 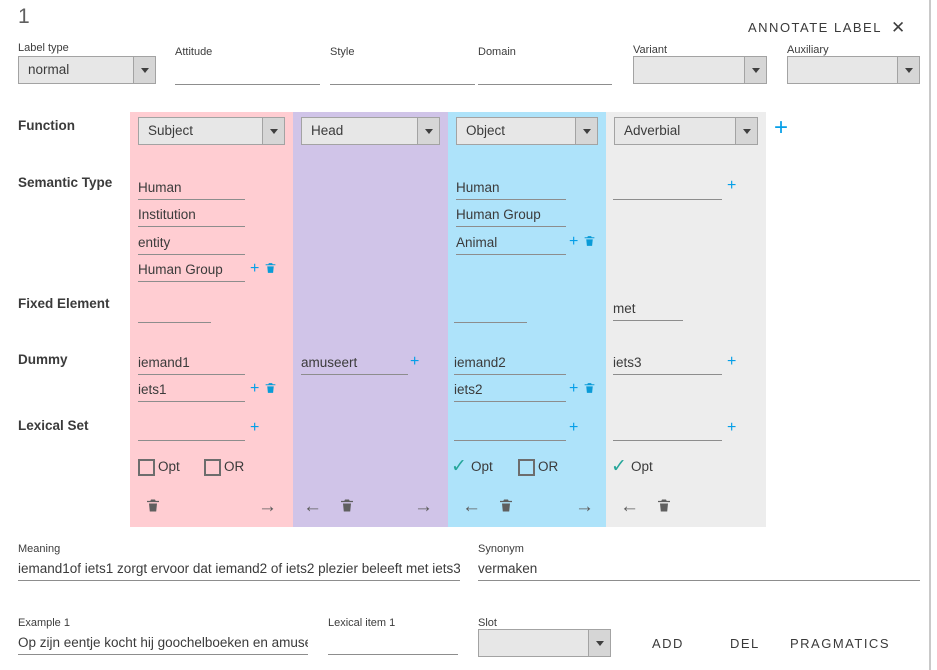 What do you see at coordinates (650, 50) in the screenshot?
I see `variant-label: Variant` at bounding box center [650, 50].